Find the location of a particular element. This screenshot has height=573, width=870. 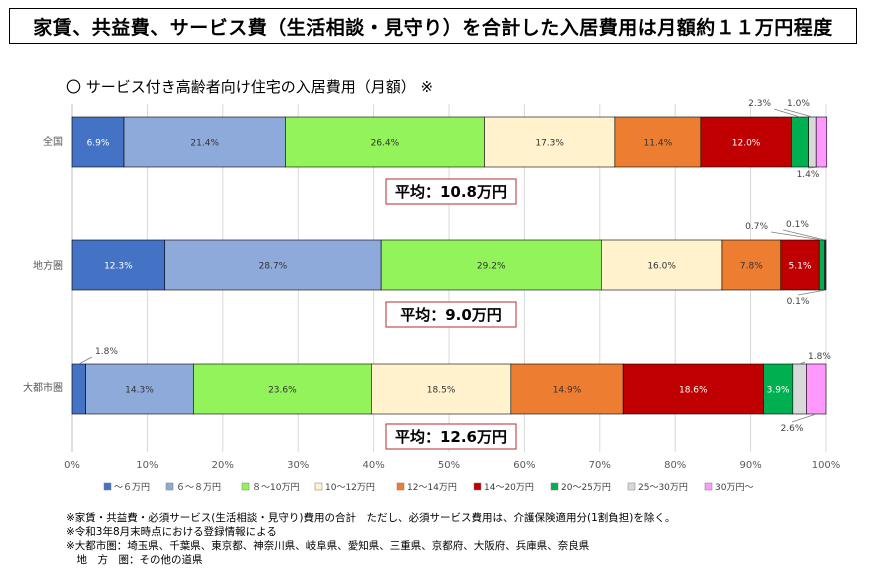

data-label: 3.9% is located at coordinates (778, 391).